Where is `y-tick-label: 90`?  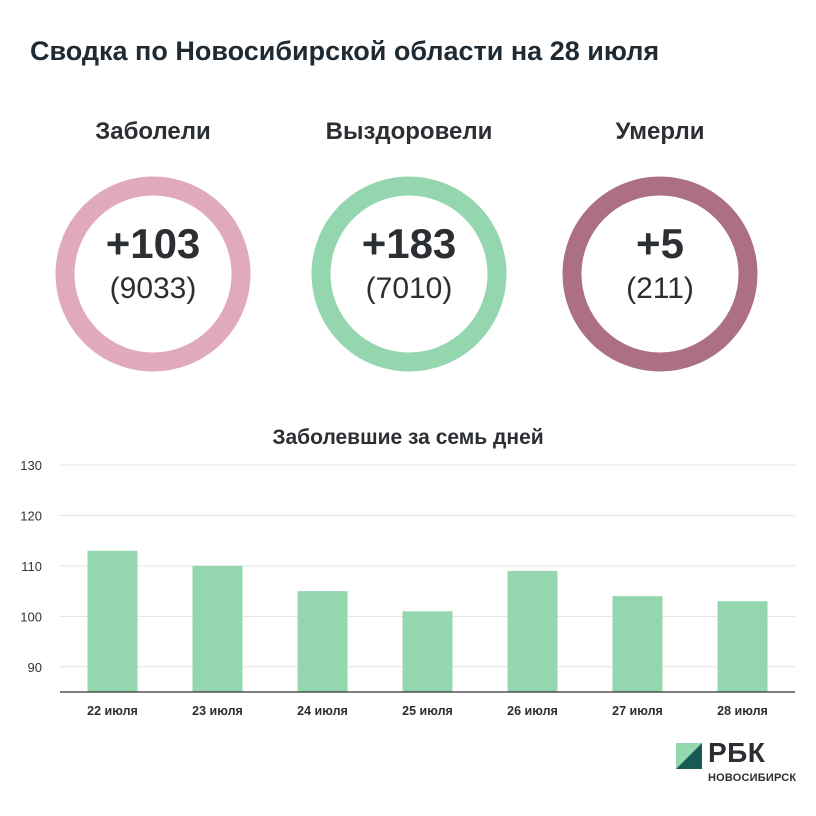 y-tick-label: 90 is located at coordinates (35, 667).